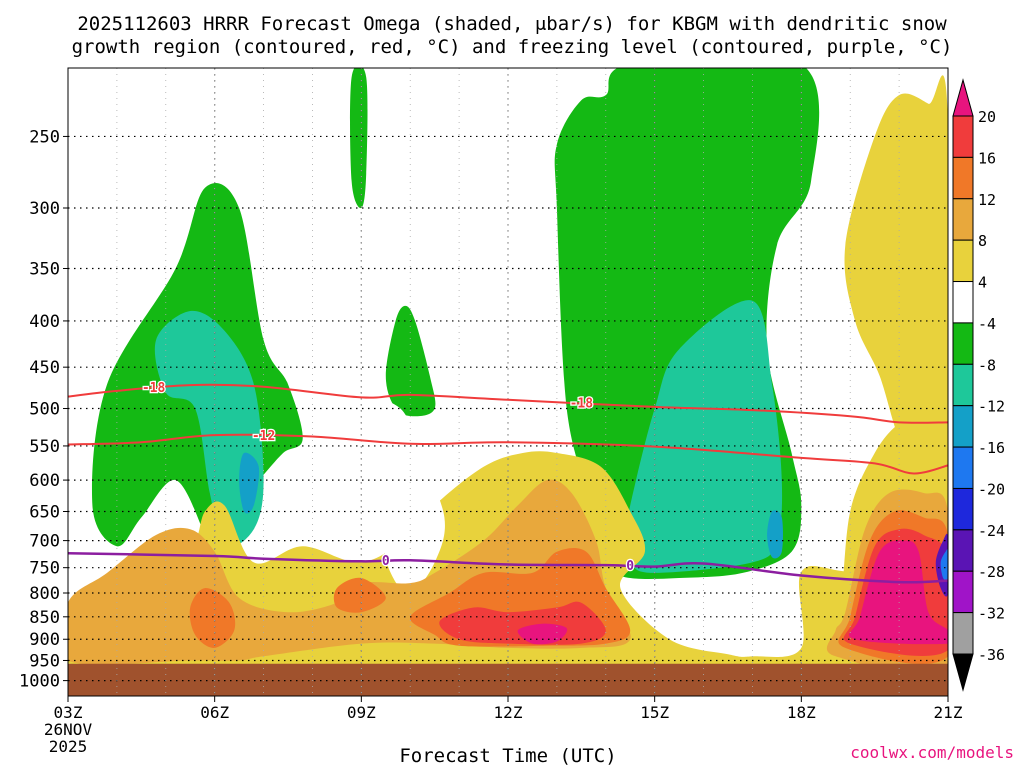 This screenshot has height=768, width=1024. Describe the element at coordinates (361, 712) in the screenshot. I see `x-tick-label-09Z: 09Z` at that location.